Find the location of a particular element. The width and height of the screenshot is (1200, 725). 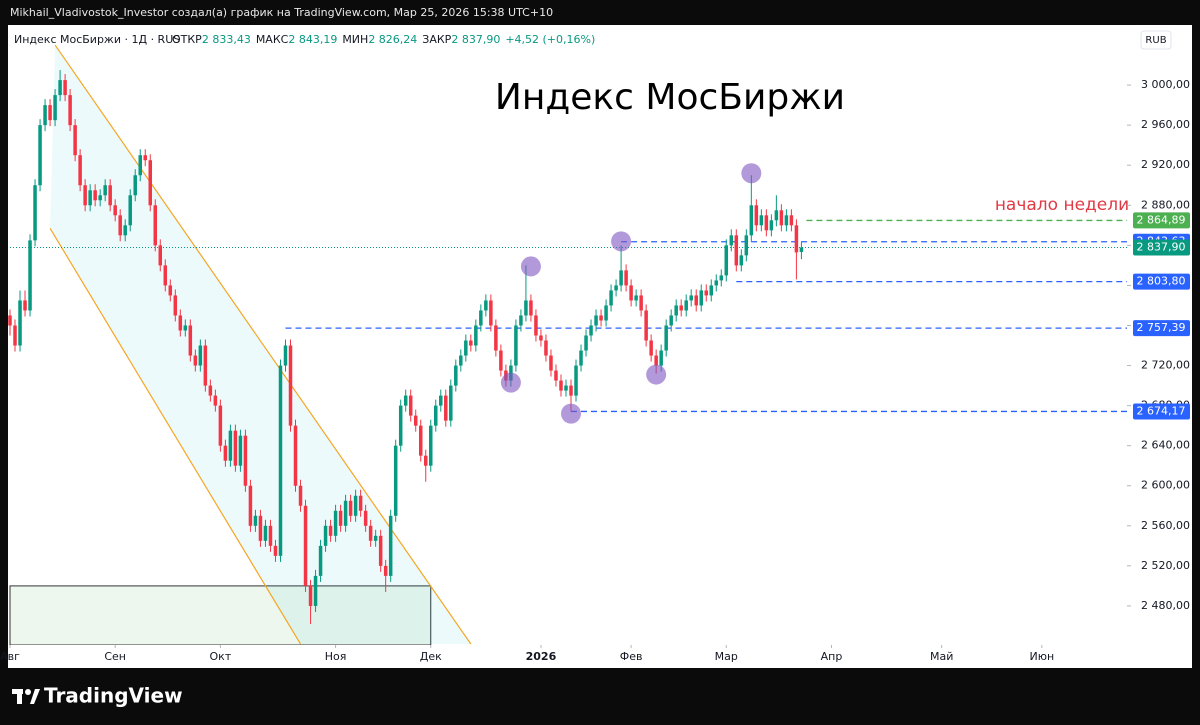

y-tick-label: 2 920,00 is located at coordinates (1165, 164).